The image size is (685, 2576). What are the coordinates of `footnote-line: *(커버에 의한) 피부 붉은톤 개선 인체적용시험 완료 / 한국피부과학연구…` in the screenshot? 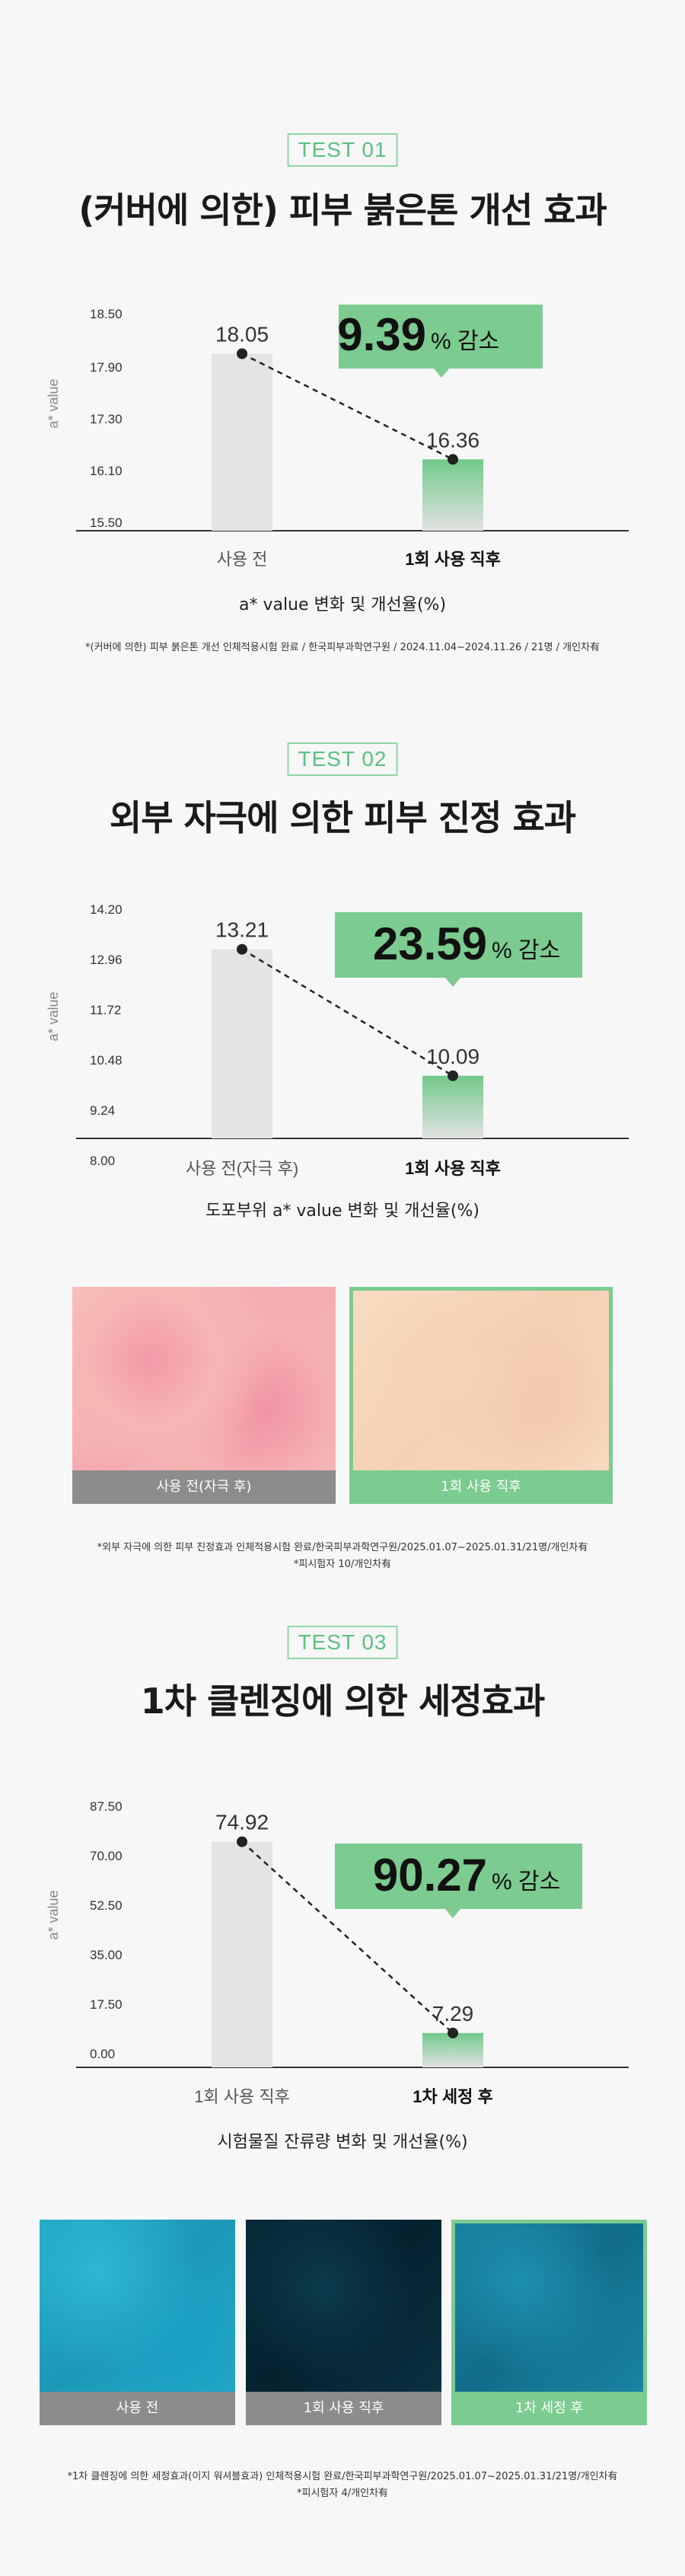 It's located at (342, 647).